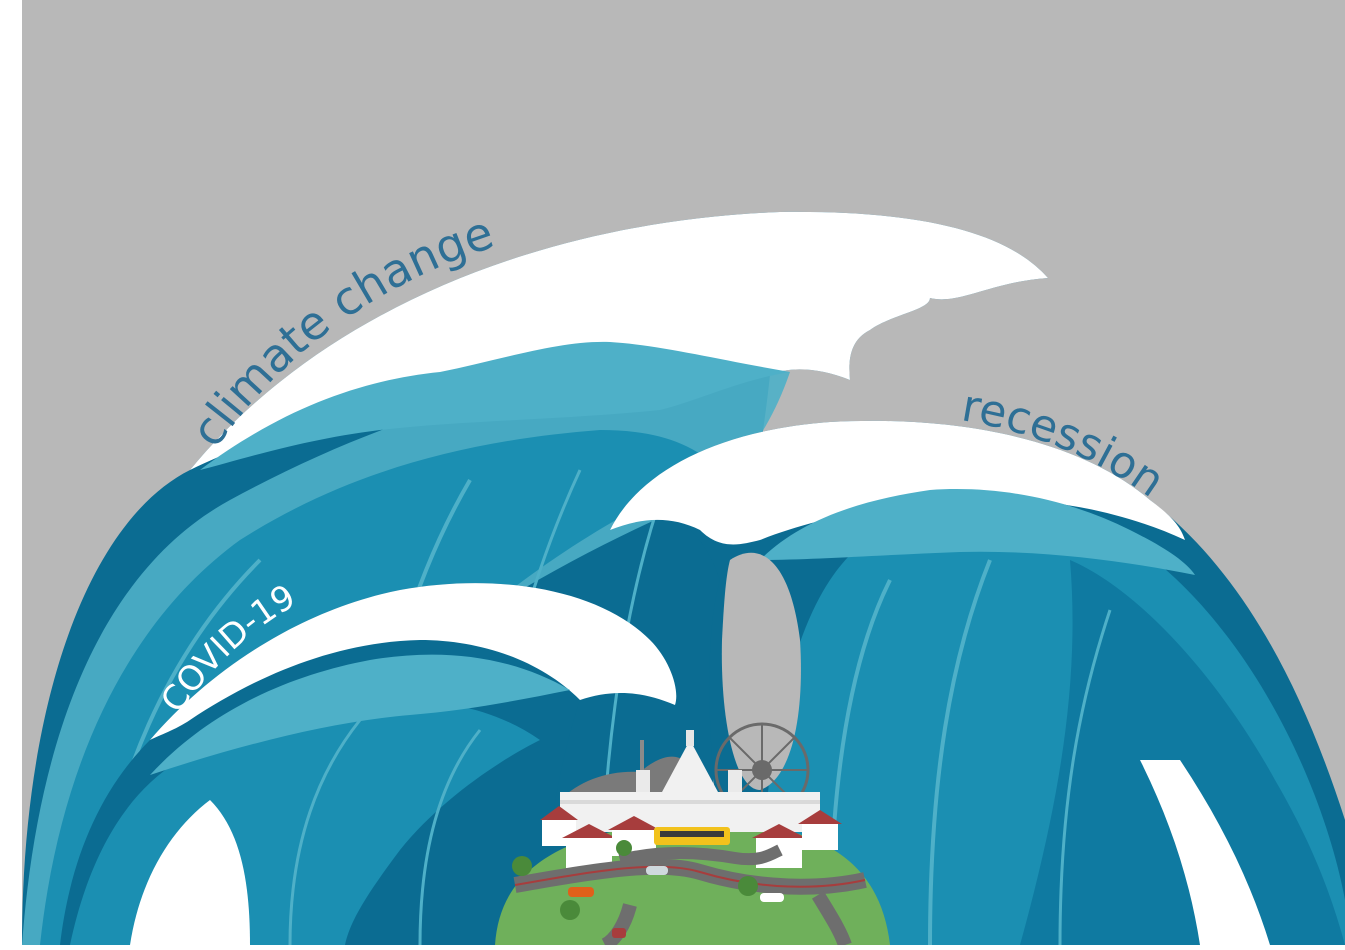  I want to click on city-scene, so click(692, 836).